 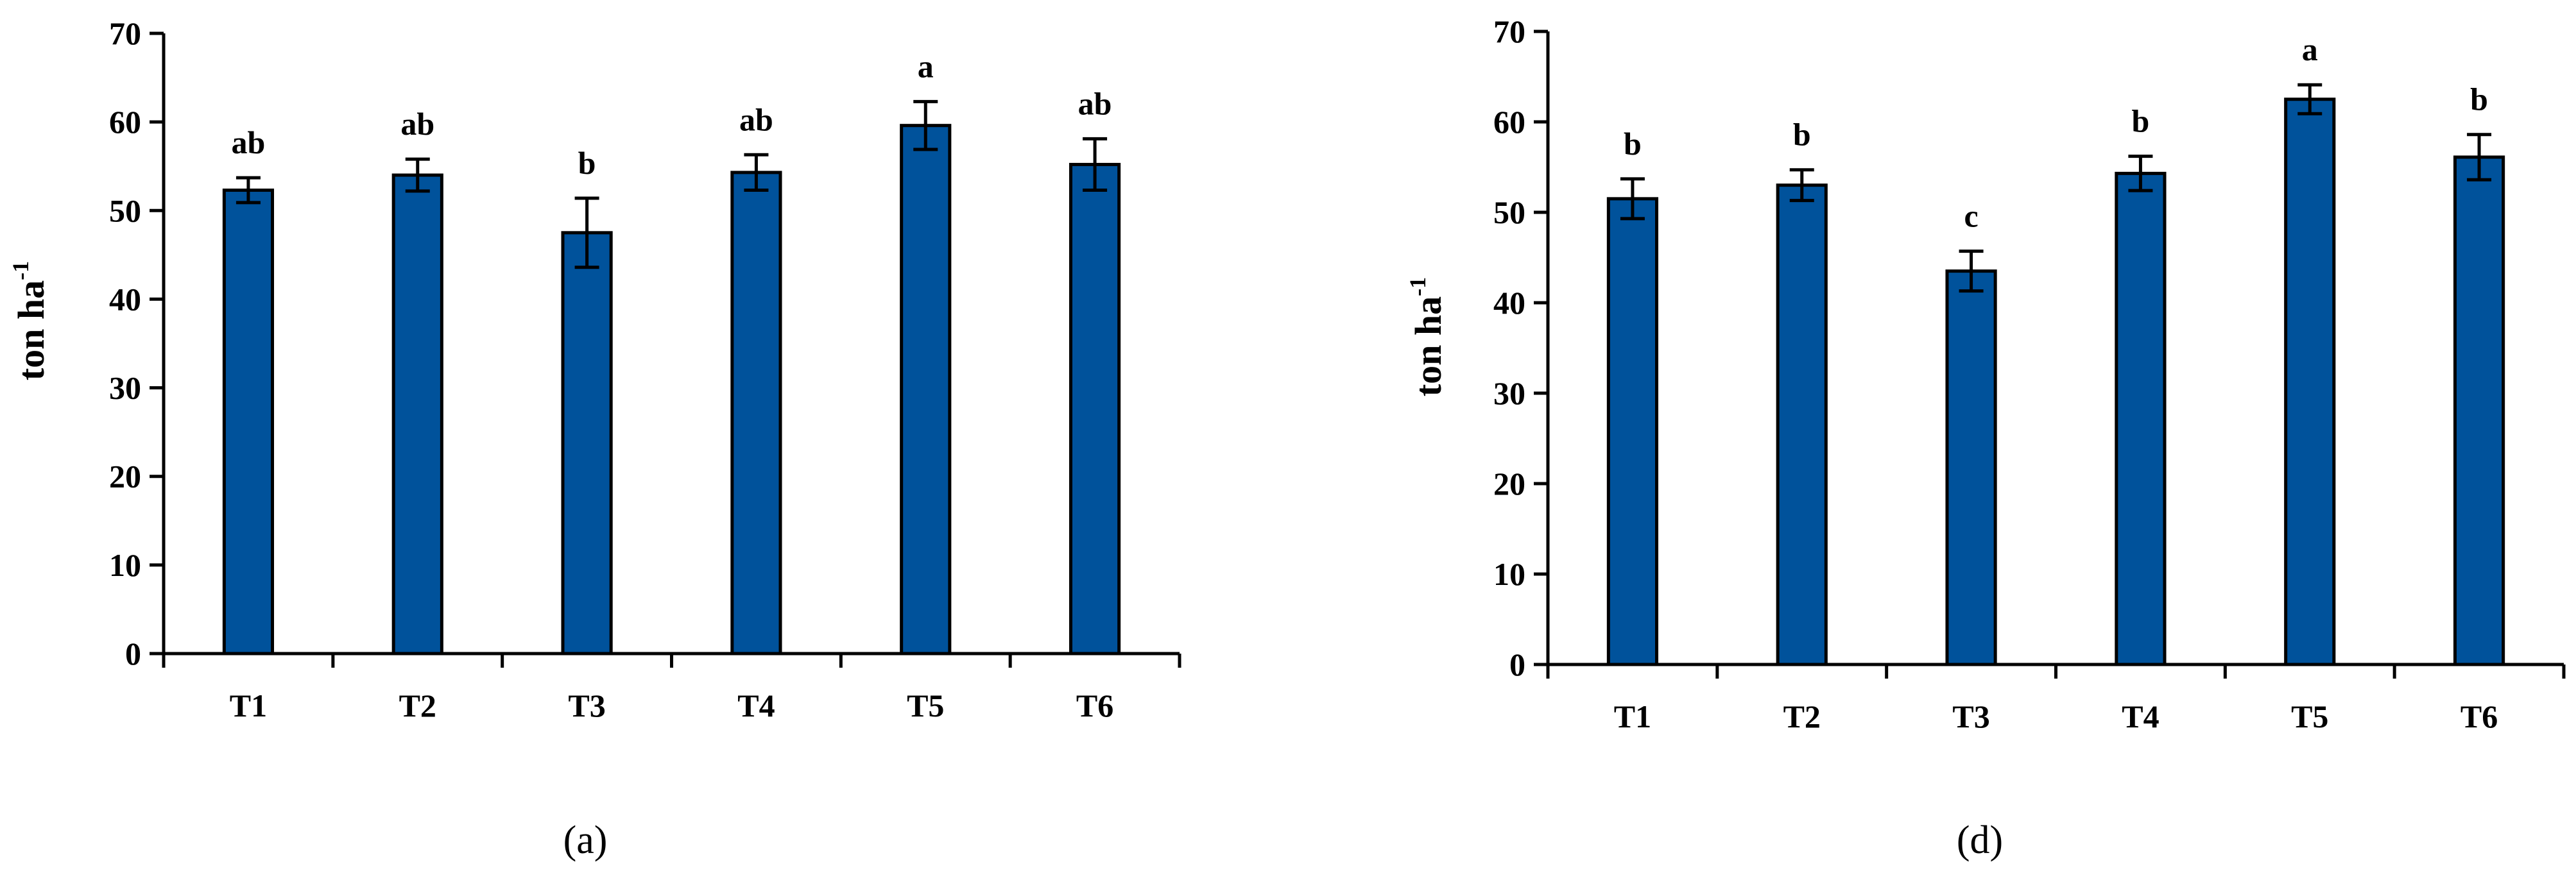 What do you see at coordinates (249, 142) in the screenshot?
I see `significance-letter-T1: ab` at bounding box center [249, 142].